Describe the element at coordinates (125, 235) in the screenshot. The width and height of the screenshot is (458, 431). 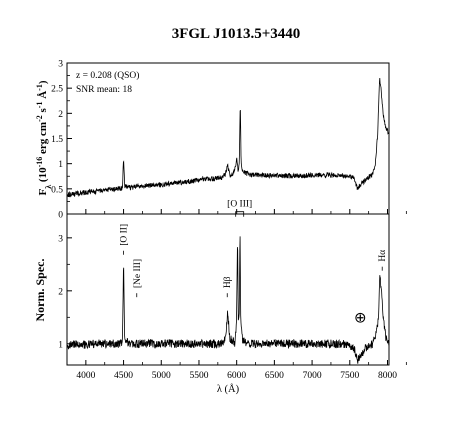
I see `line-label-o-ii: [O II]` at that location.